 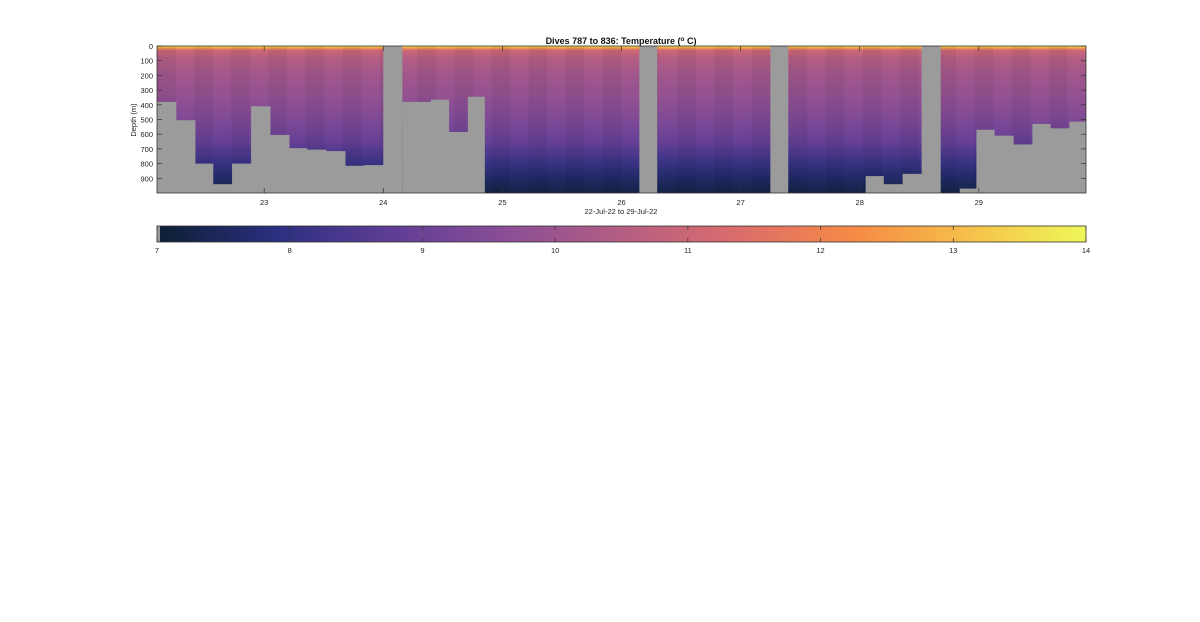 I want to click on y-tick-label: 600, so click(x=146, y=134).